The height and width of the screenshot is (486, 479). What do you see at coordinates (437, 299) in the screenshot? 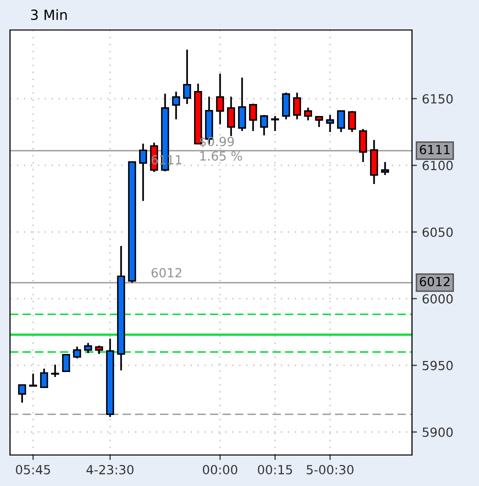
I see `y-tick-label: 6000` at bounding box center [437, 299].